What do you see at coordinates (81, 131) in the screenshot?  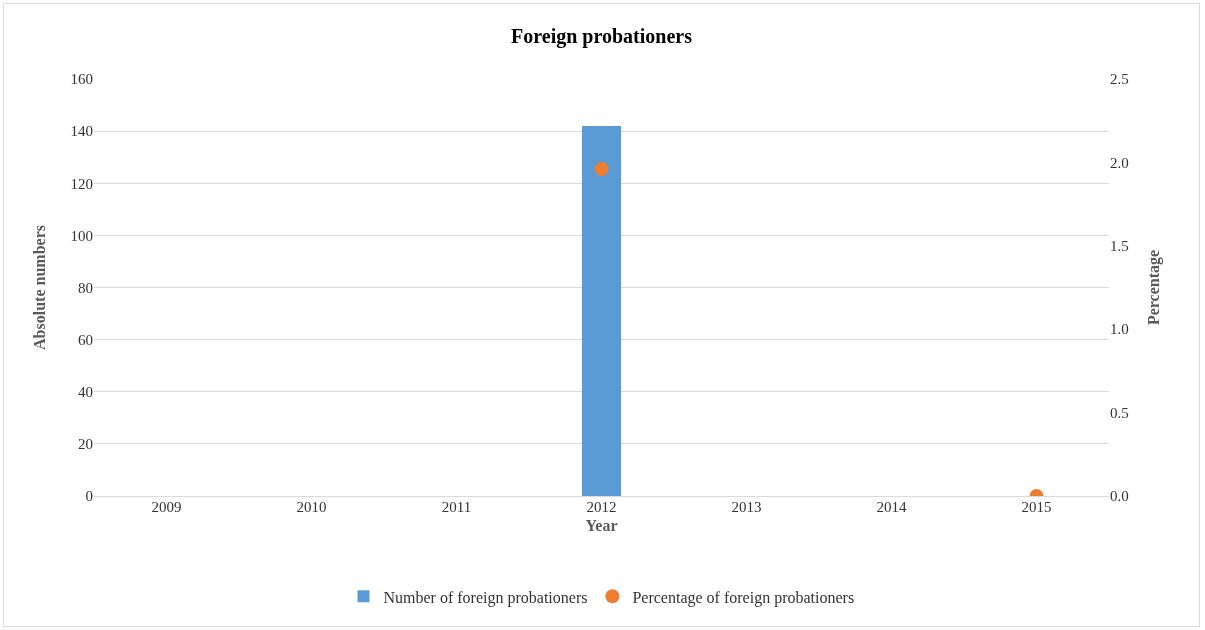 I see `y-tick-label: 140` at bounding box center [81, 131].